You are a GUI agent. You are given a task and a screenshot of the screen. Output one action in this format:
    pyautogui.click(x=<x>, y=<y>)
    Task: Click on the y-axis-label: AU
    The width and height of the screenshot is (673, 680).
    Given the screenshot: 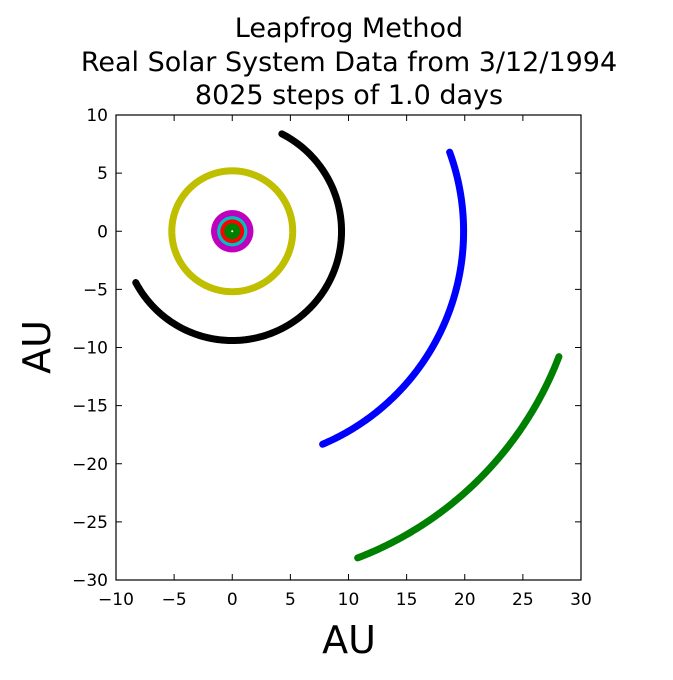 What is the action you would take?
    pyautogui.click(x=37, y=347)
    